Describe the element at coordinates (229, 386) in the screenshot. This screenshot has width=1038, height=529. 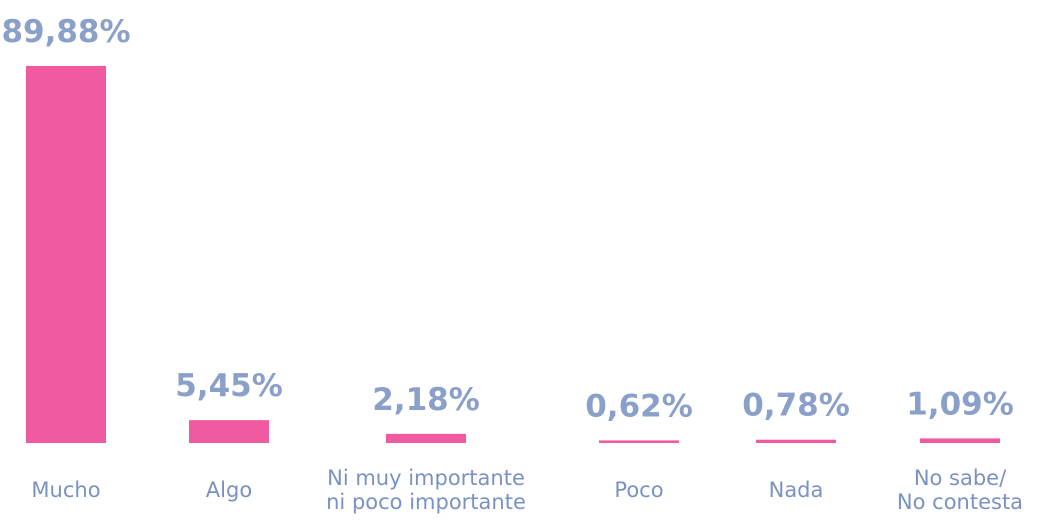
I see `value-label: 5,45%` at that location.